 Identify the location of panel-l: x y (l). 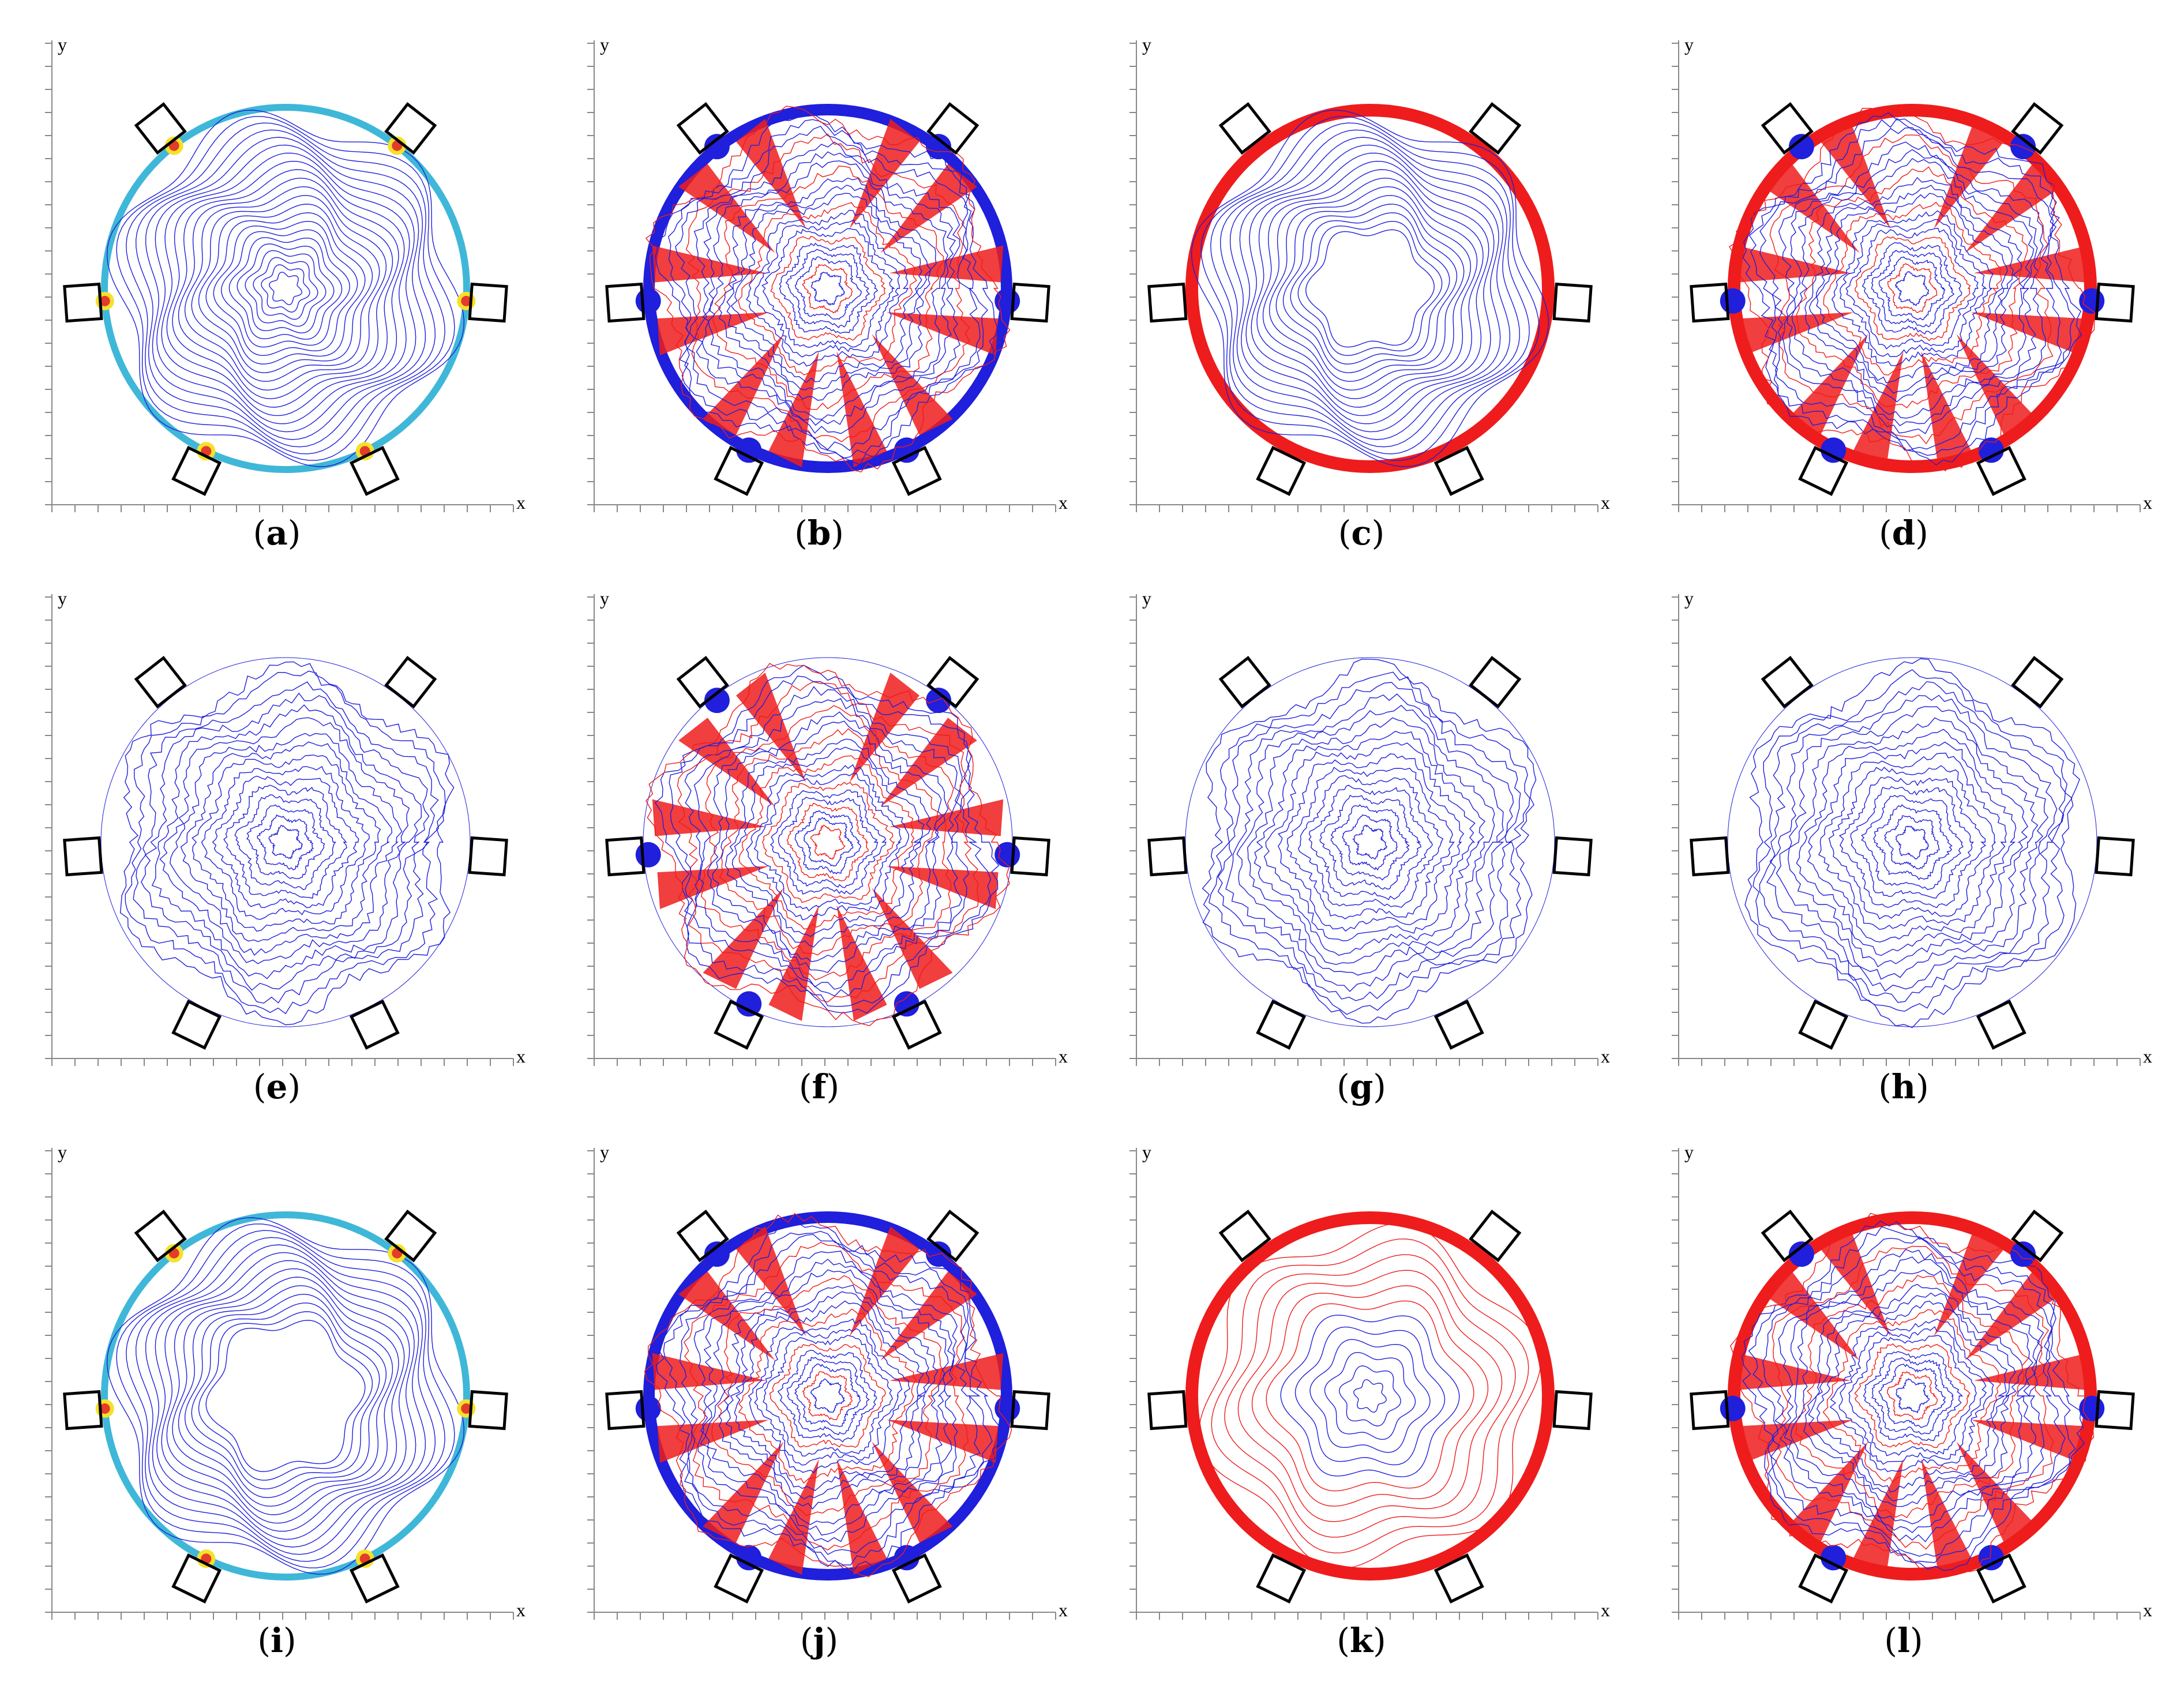
(1902, 1396).